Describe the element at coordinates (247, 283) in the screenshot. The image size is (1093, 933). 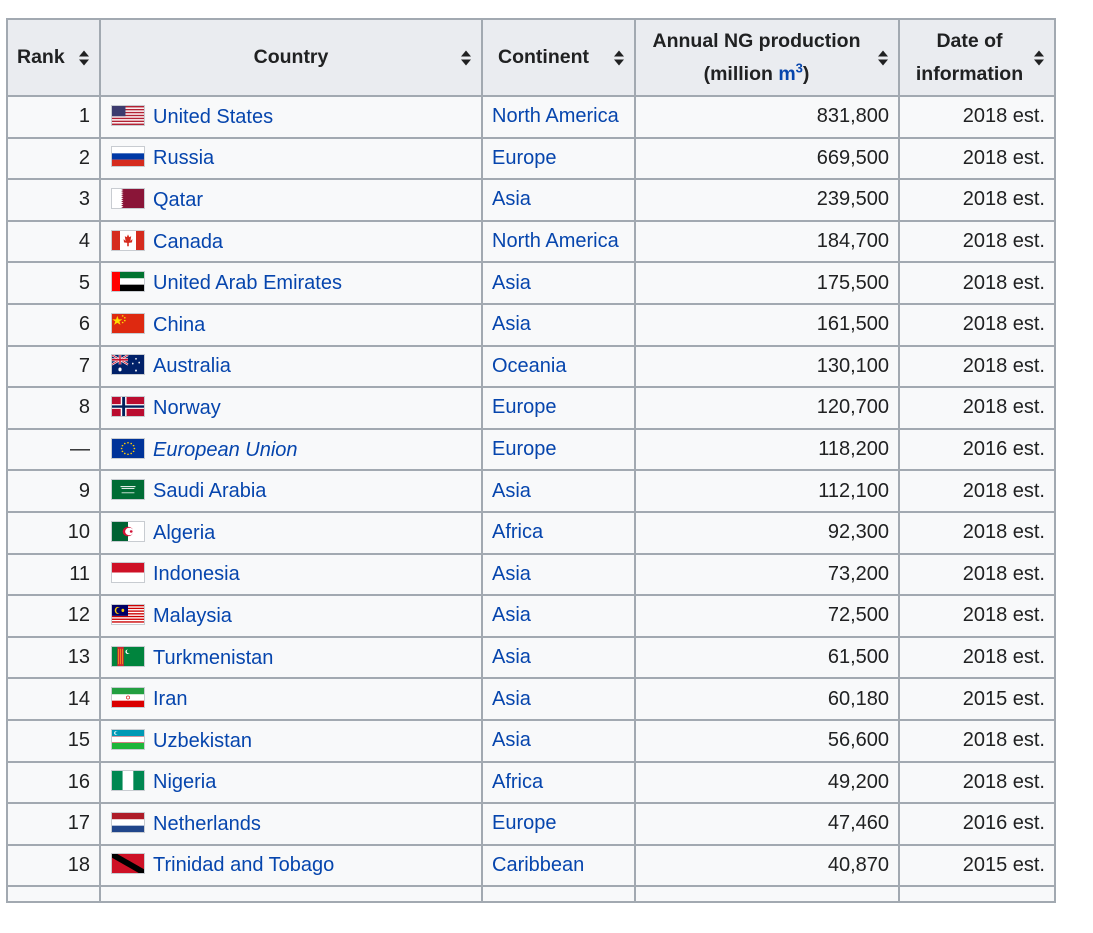
I see `country-link: United Arab Emirates` at that location.